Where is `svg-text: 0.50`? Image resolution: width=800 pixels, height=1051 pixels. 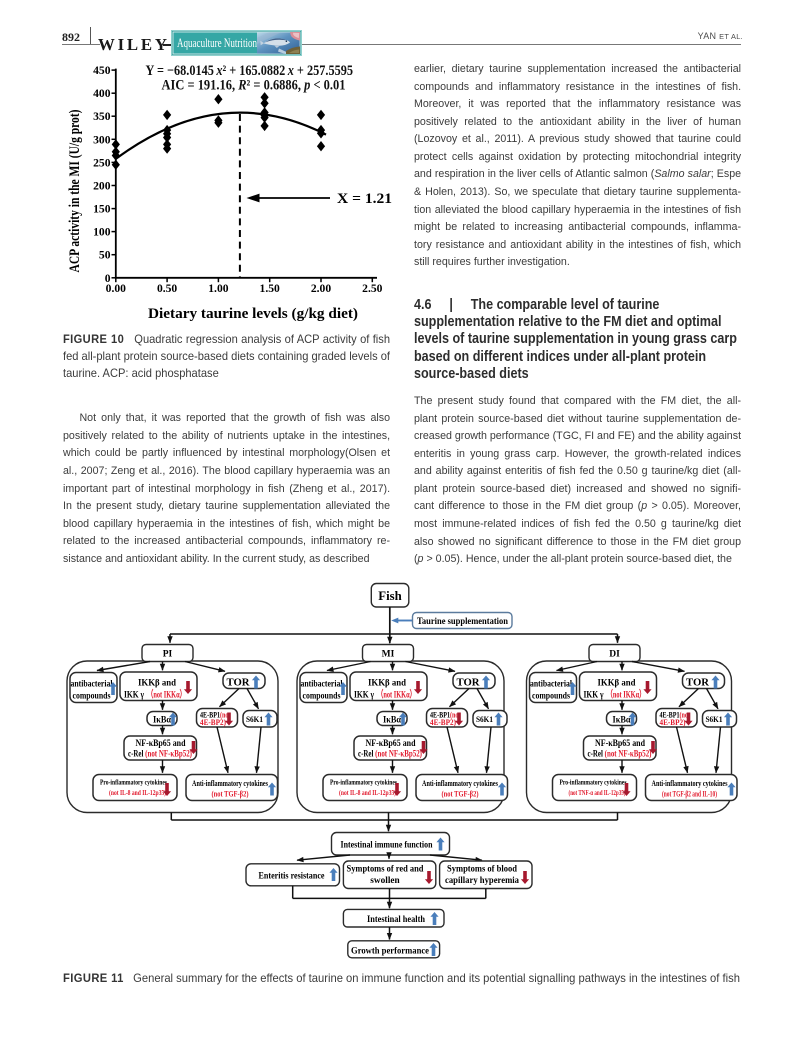
svg-text: 0.50 is located at coordinates (167, 288).